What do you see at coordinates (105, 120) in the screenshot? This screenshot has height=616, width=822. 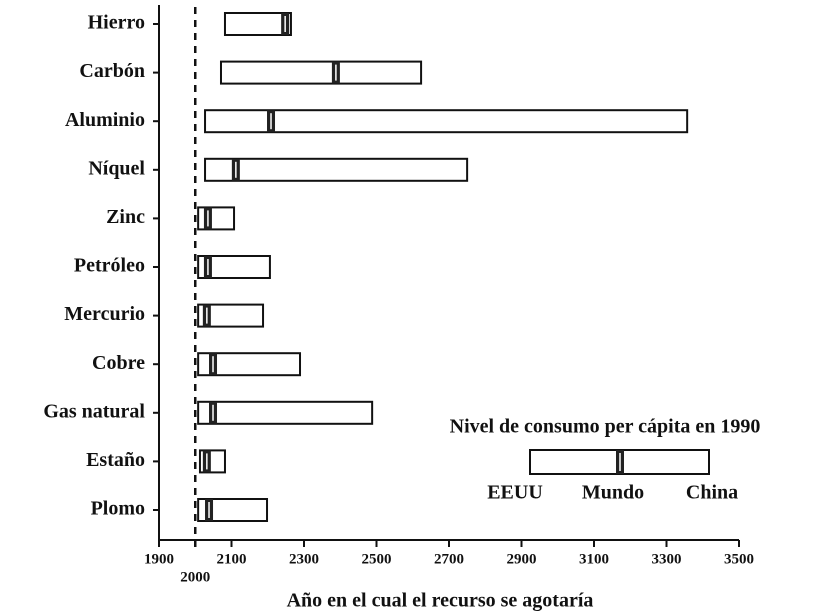 I see `y-tick-label: Aluminio` at bounding box center [105, 120].